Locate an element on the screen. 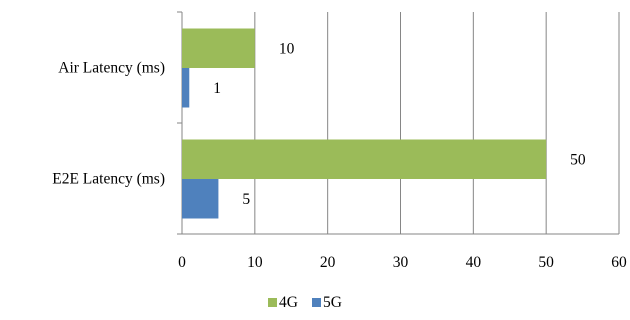 Image resolution: width=630 pixels, height=320 pixels. data-label: 5 is located at coordinates (246, 199).